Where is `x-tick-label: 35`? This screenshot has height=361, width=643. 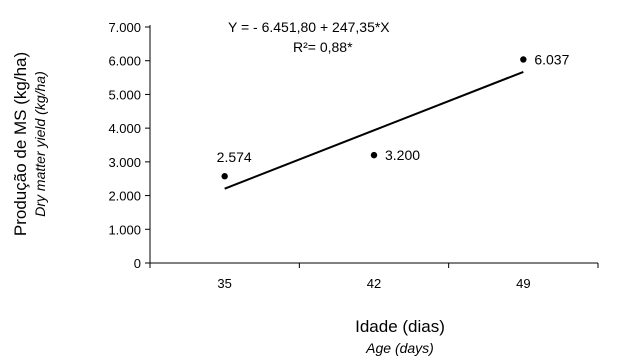
x-tick-label: 35 is located at coordinates (224, 283).